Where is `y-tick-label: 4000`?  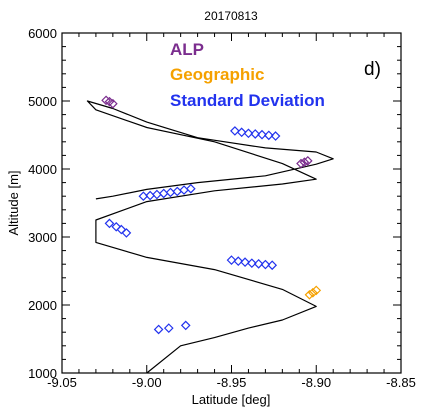
y-tick-label: 4000 is located at coordinates (42, 169).